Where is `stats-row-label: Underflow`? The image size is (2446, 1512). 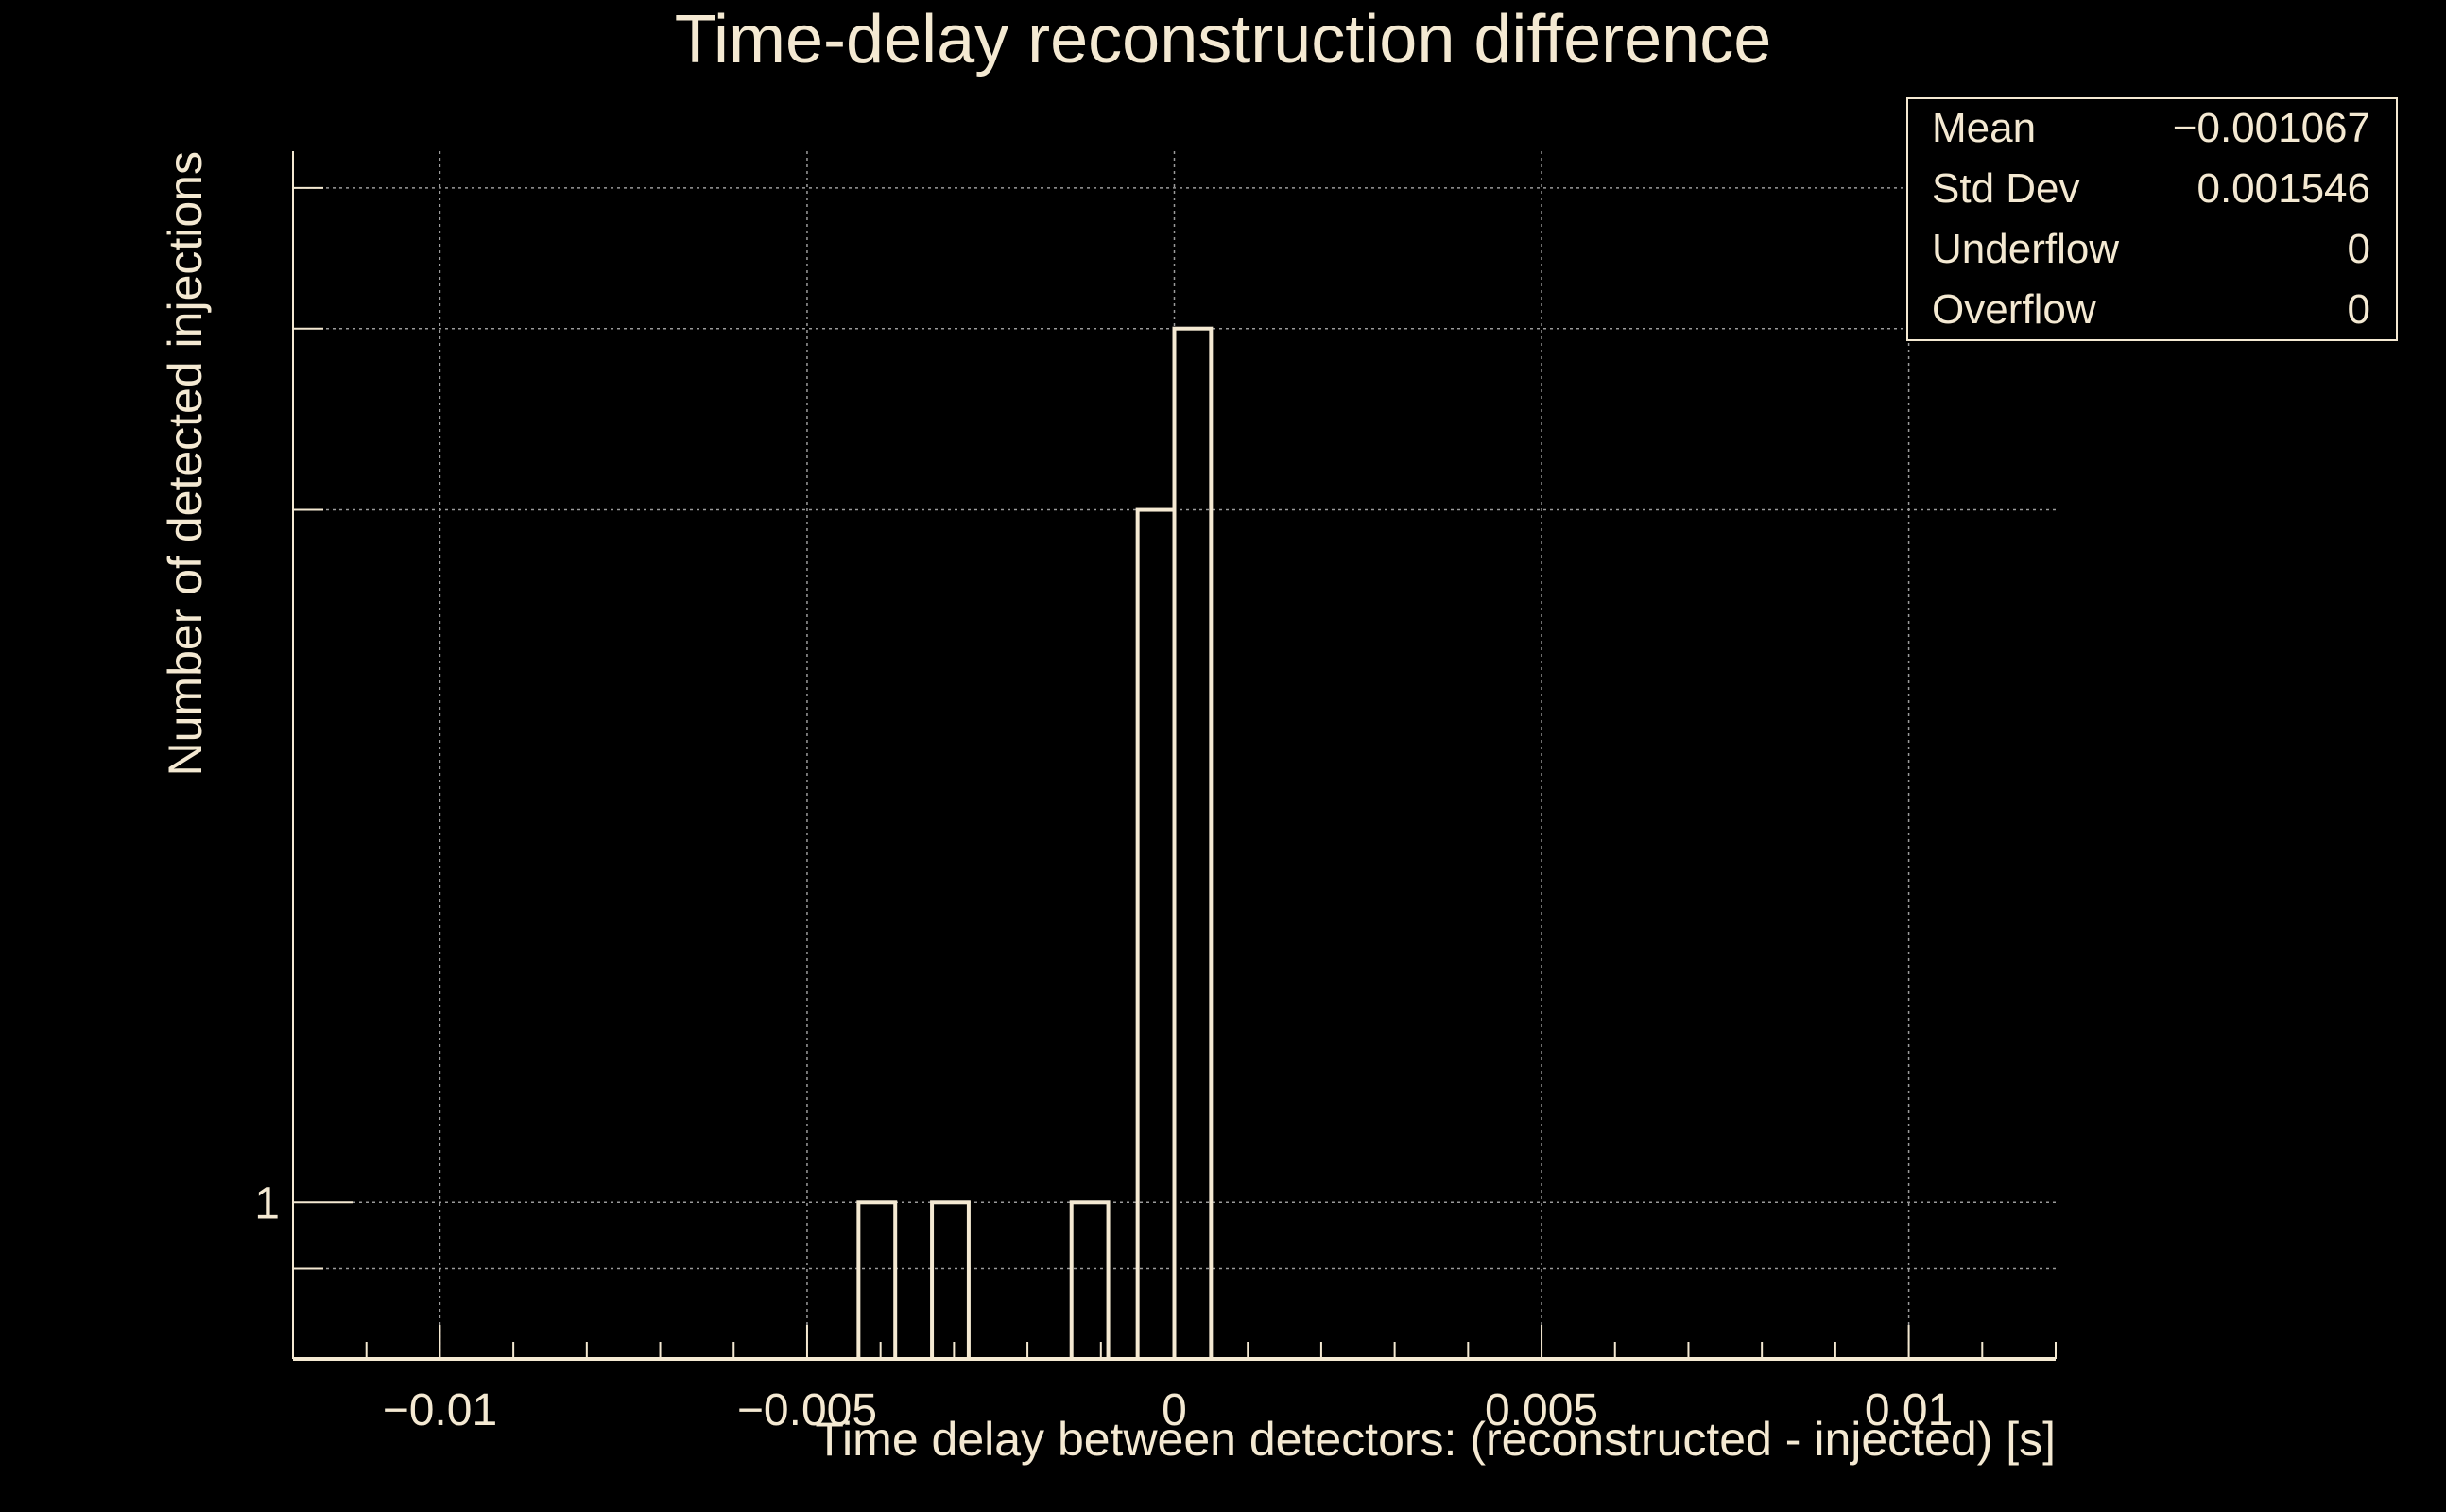 stats-row-label: Underflow is located at coordinates (2026, 249).